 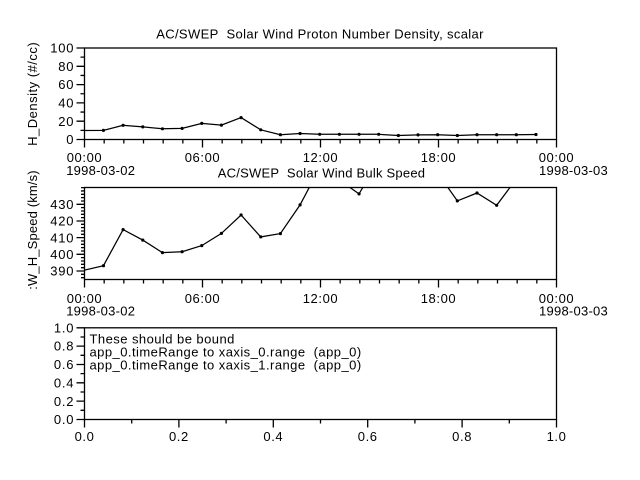 What do you see at coordinates (321, 173) in the screenshot?
I see `svg-text: AC/SWEP Solar Wind Bulk Speed` at bounding box center [321, 173].